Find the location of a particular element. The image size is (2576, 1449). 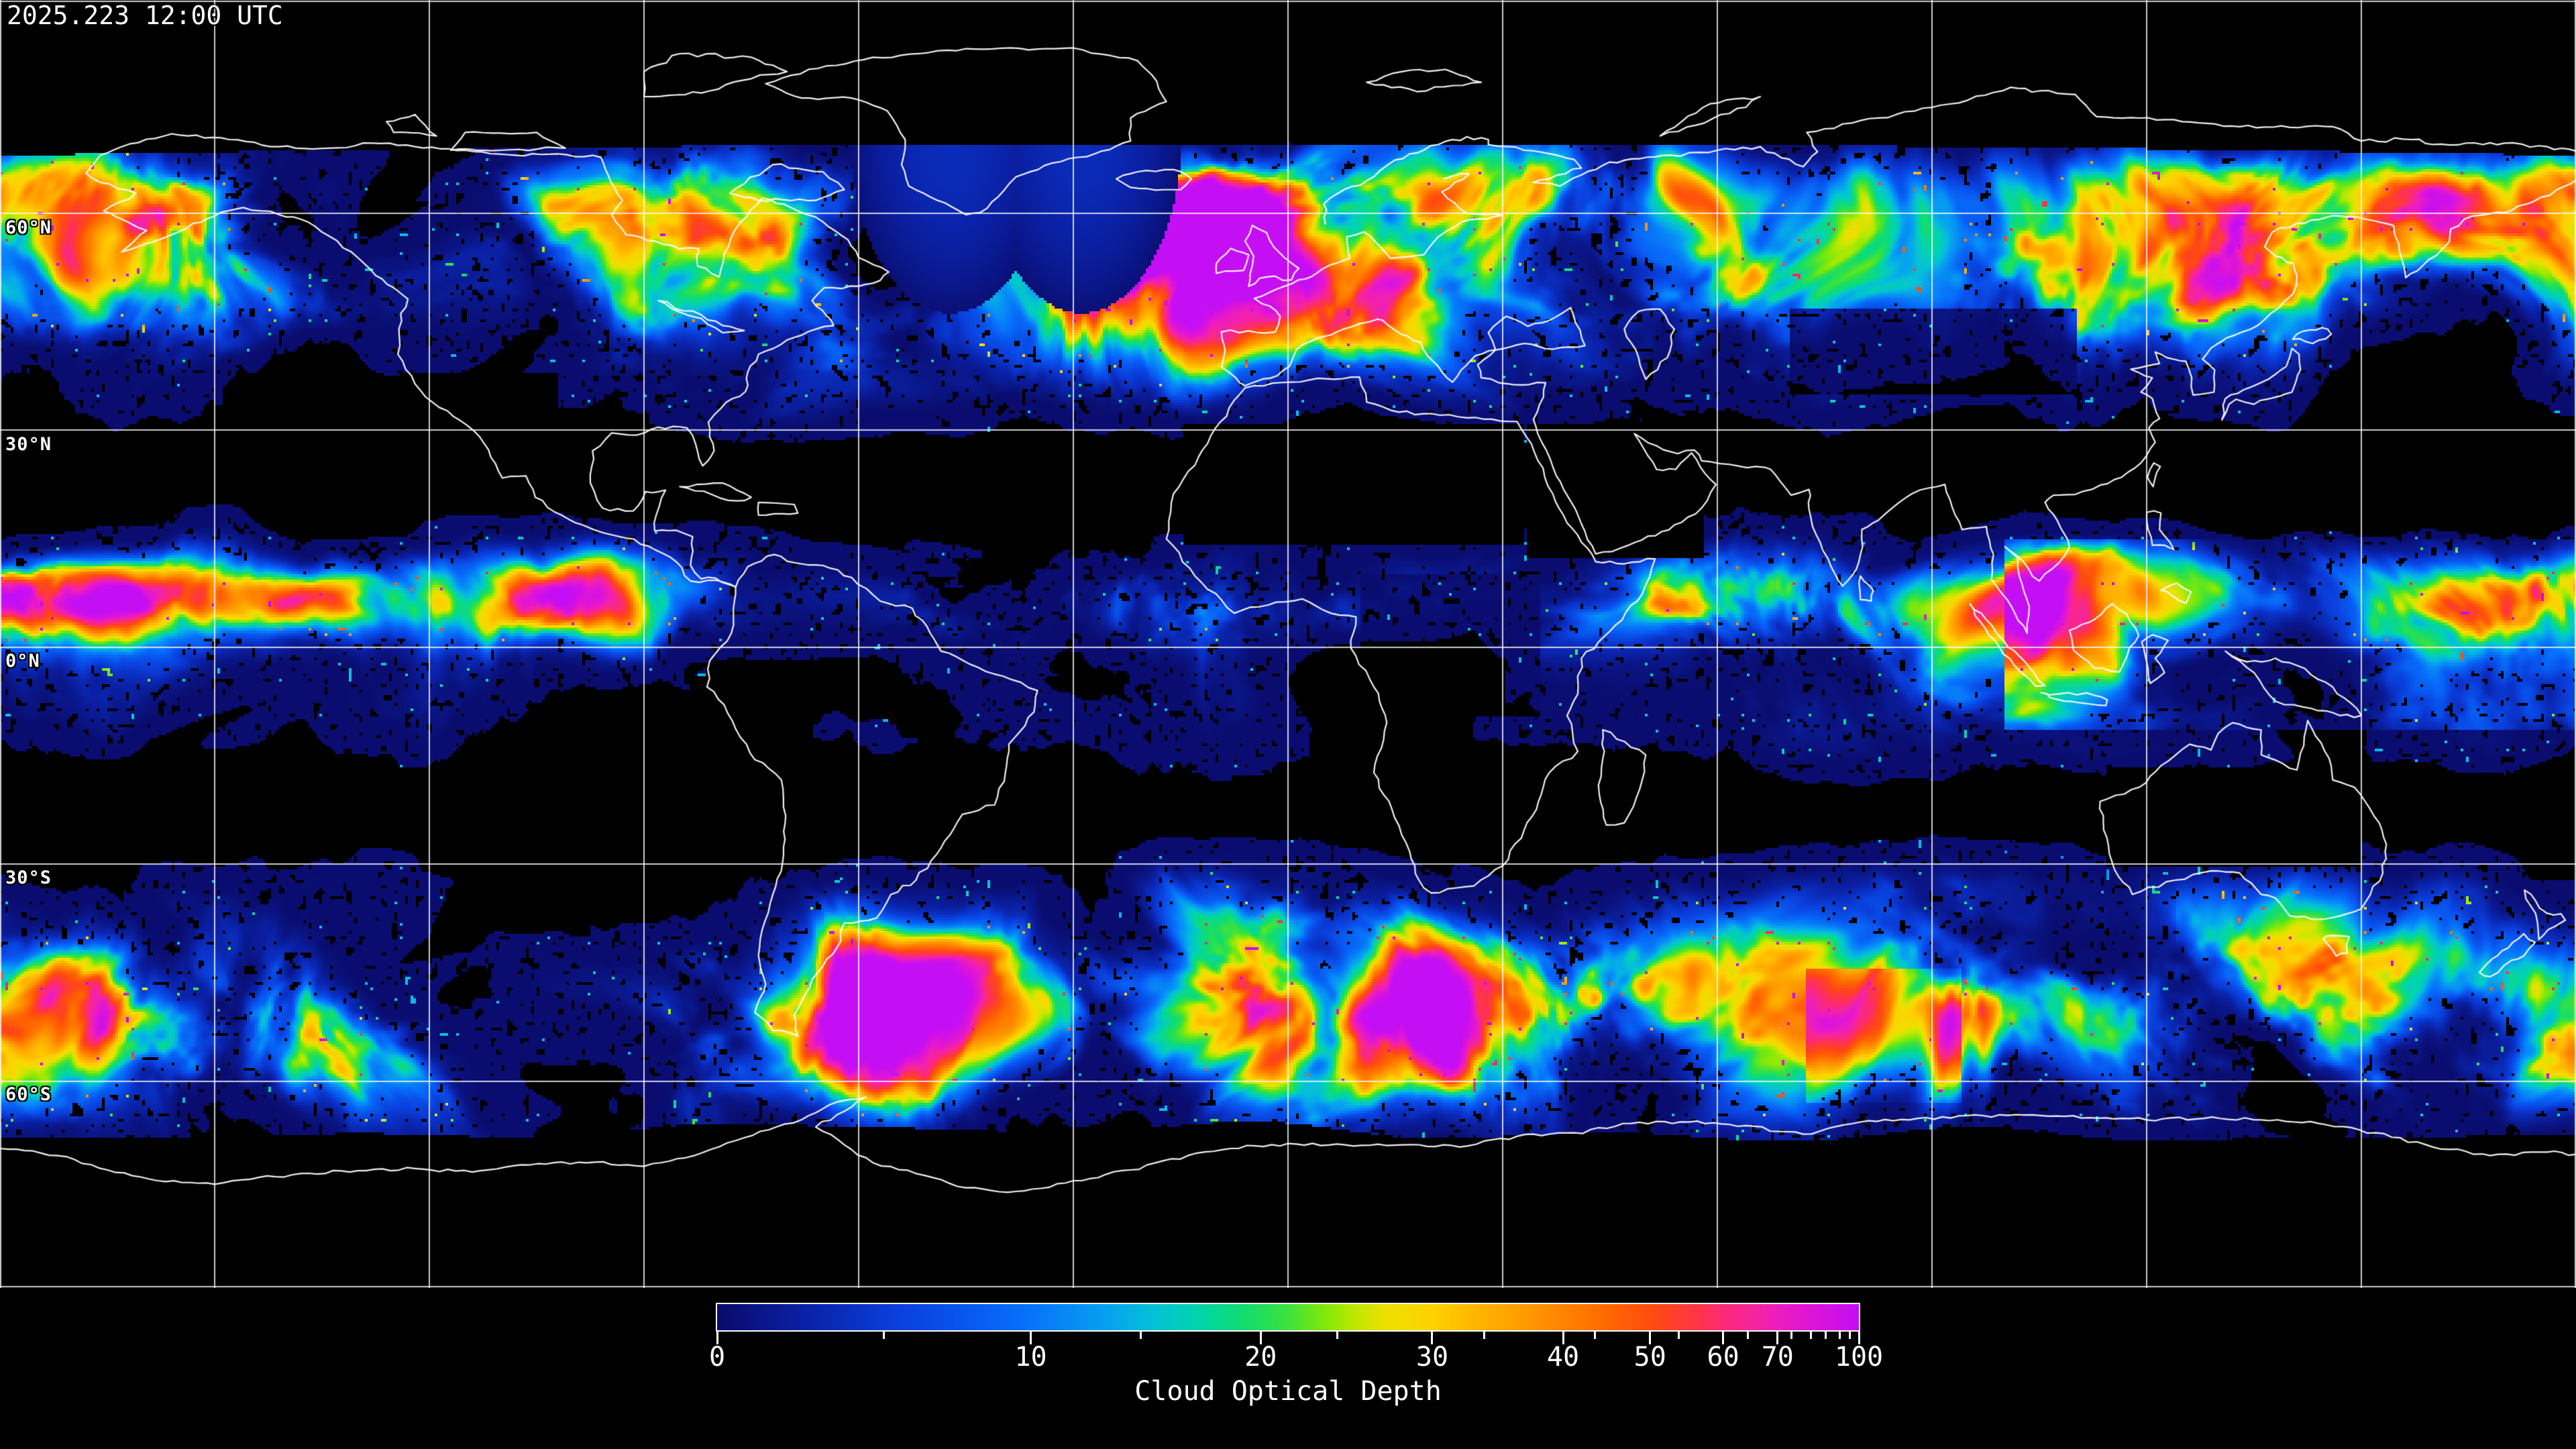

colorbar-tick-label-10: 10 is located at coordinates (1030, 1357).